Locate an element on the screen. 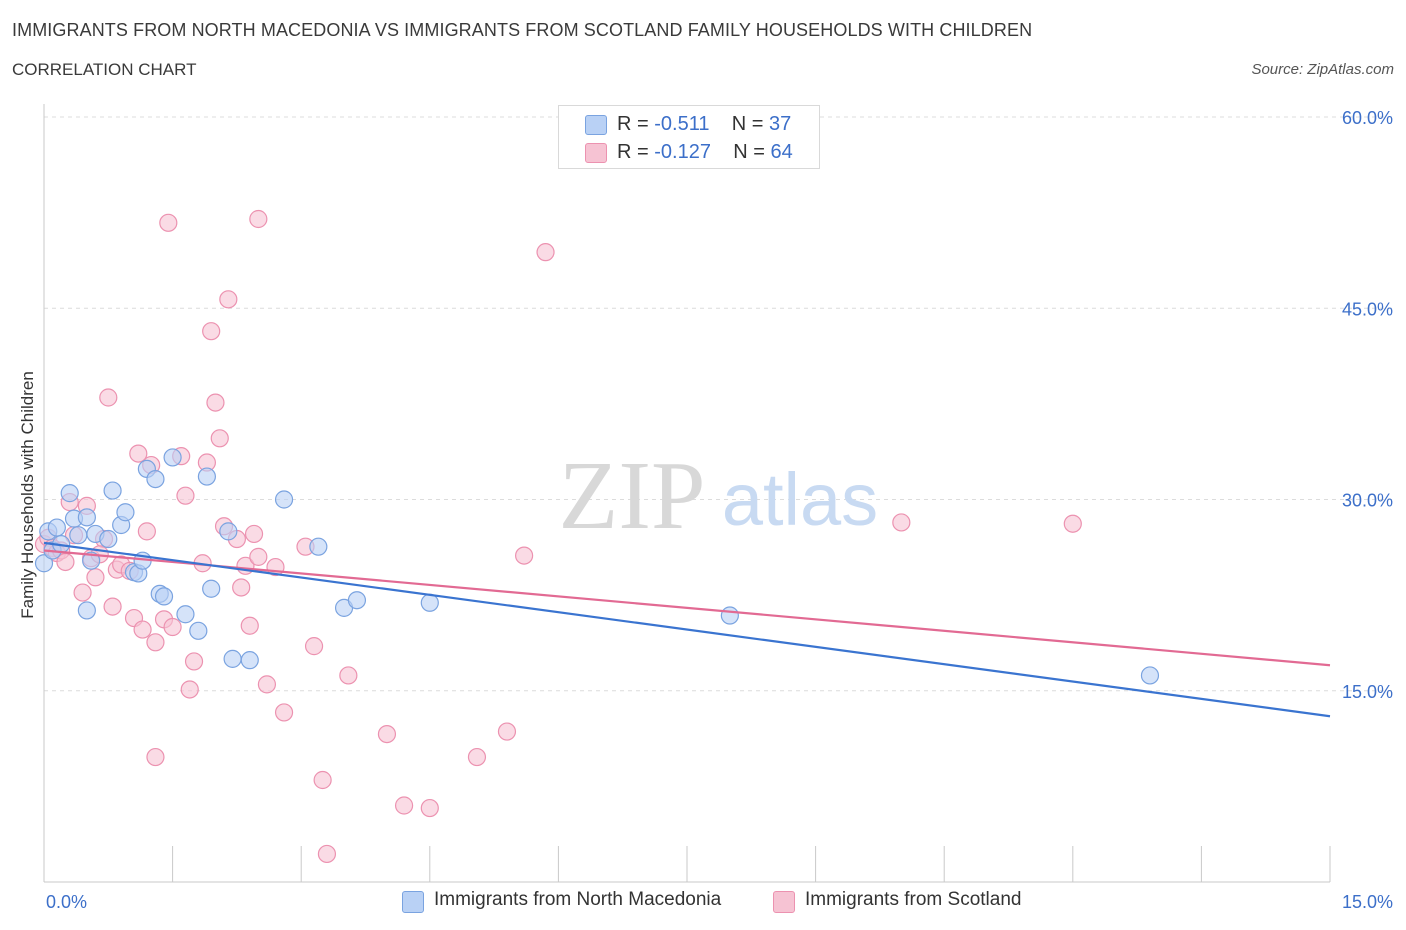 The width and height of the screenshot is (1406, 930). x-tick-label: 15.0% is located at coordinates (1367, 902).